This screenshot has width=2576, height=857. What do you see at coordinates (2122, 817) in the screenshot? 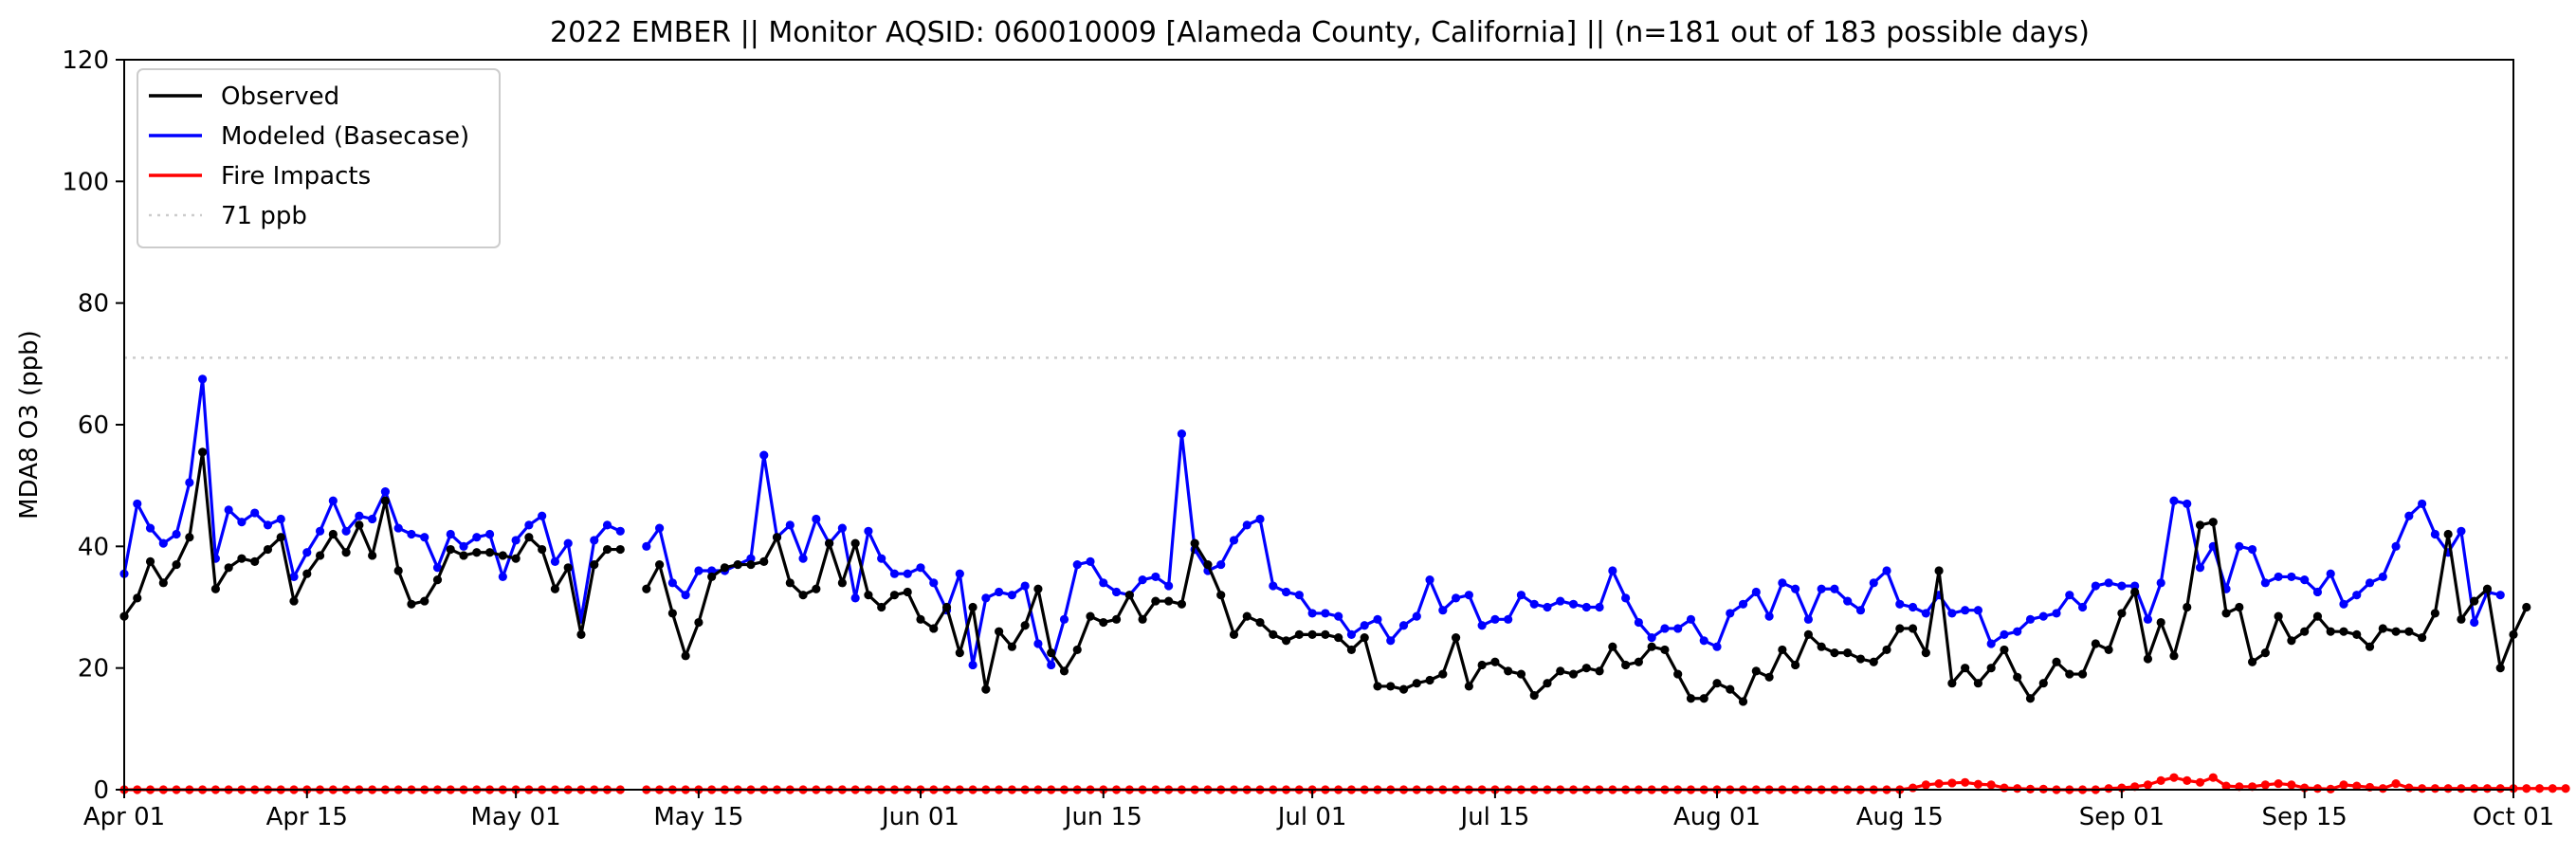
I see `x-tick-label: Sep 01` at bounding box center [2122, 817].